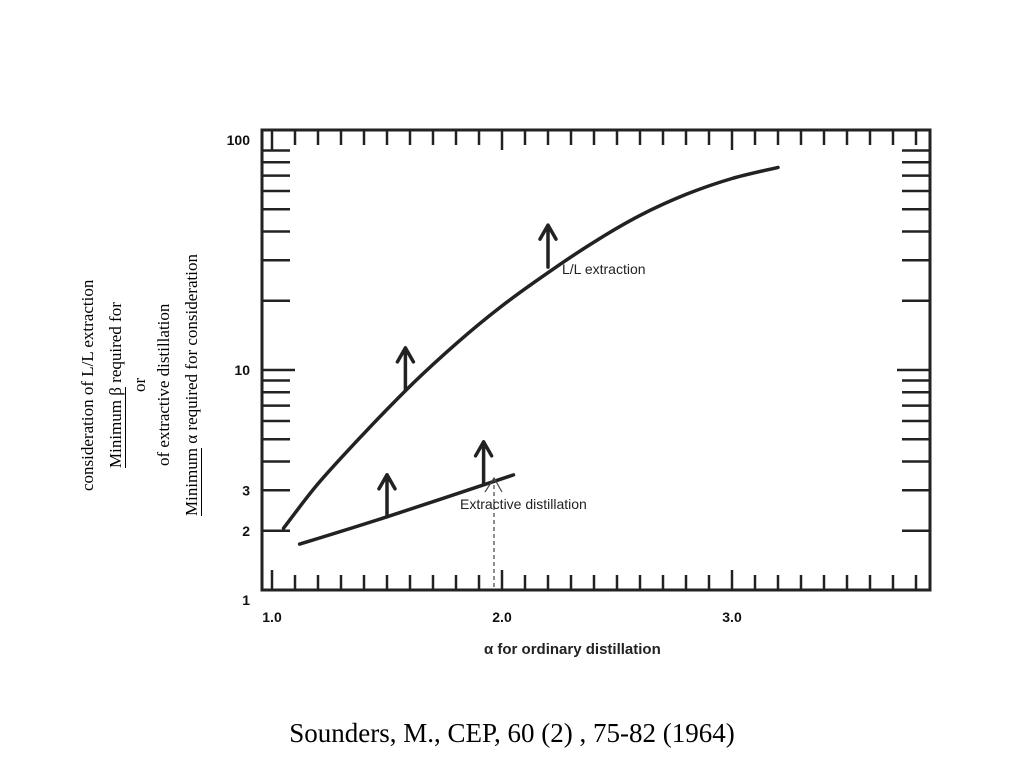 This screenshot has width=1024, height=768. I want to click on y-tick-label: 1, so click(246, 600).